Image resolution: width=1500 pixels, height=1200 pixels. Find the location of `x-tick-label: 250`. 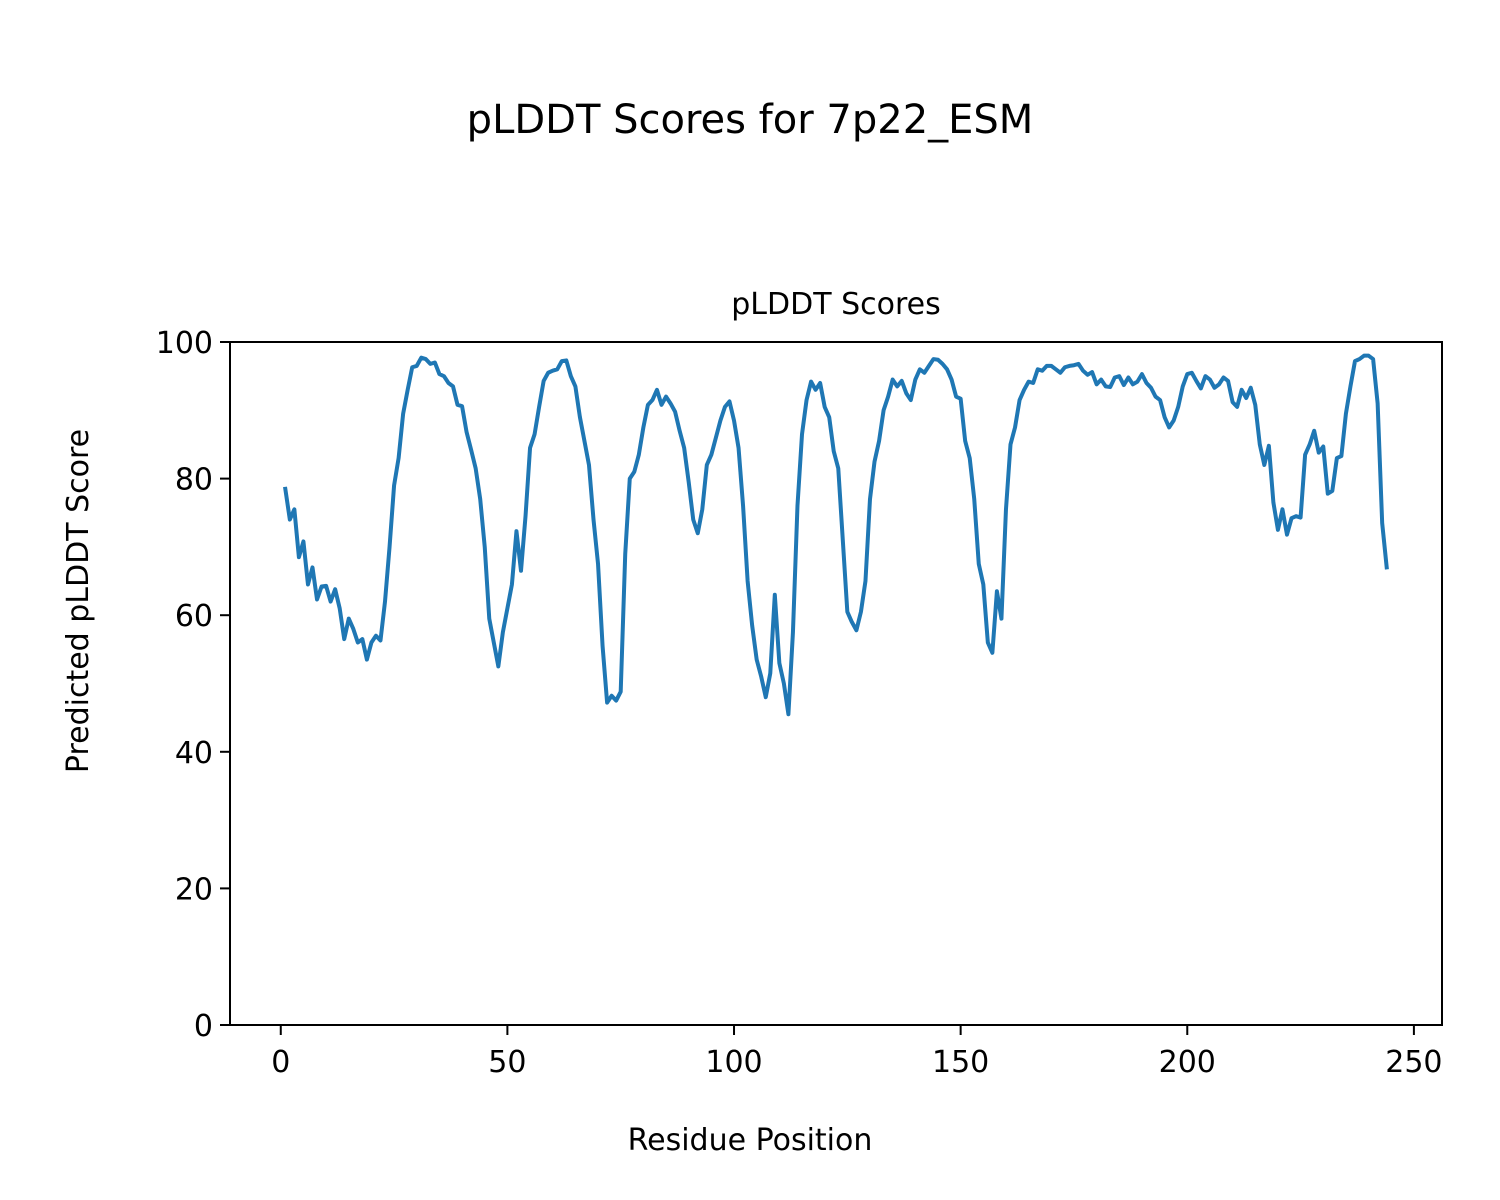

x-tick-label: 250 is located at coordinates (1413, 1062).